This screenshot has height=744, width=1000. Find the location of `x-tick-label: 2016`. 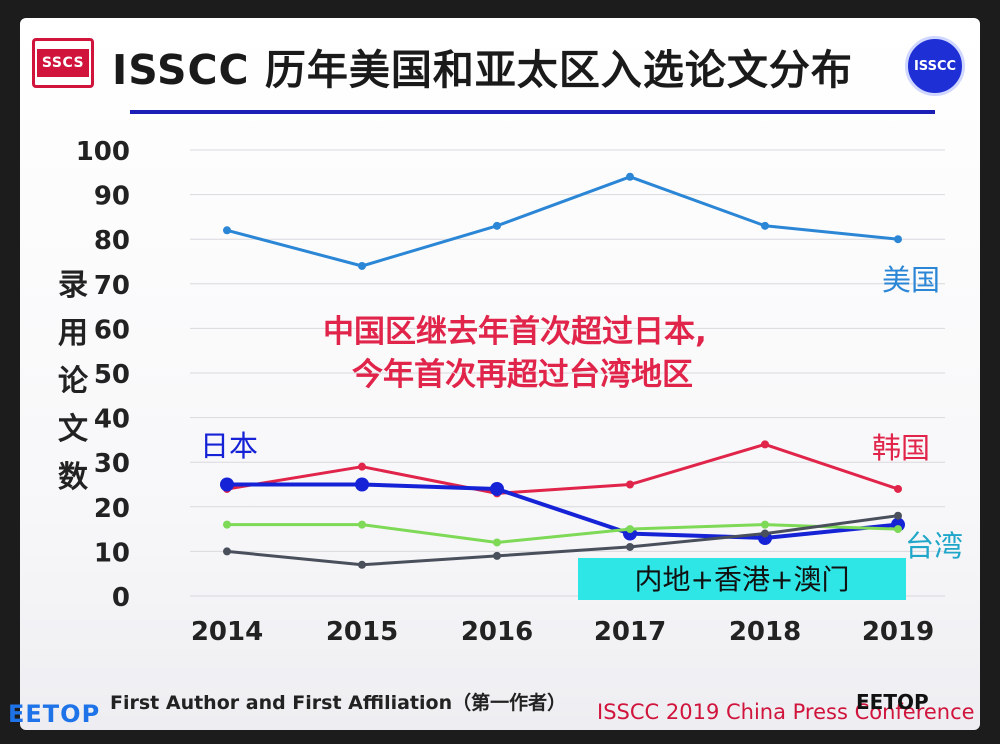

x-tick-label: 2016 is located at coordinates (497, 632).